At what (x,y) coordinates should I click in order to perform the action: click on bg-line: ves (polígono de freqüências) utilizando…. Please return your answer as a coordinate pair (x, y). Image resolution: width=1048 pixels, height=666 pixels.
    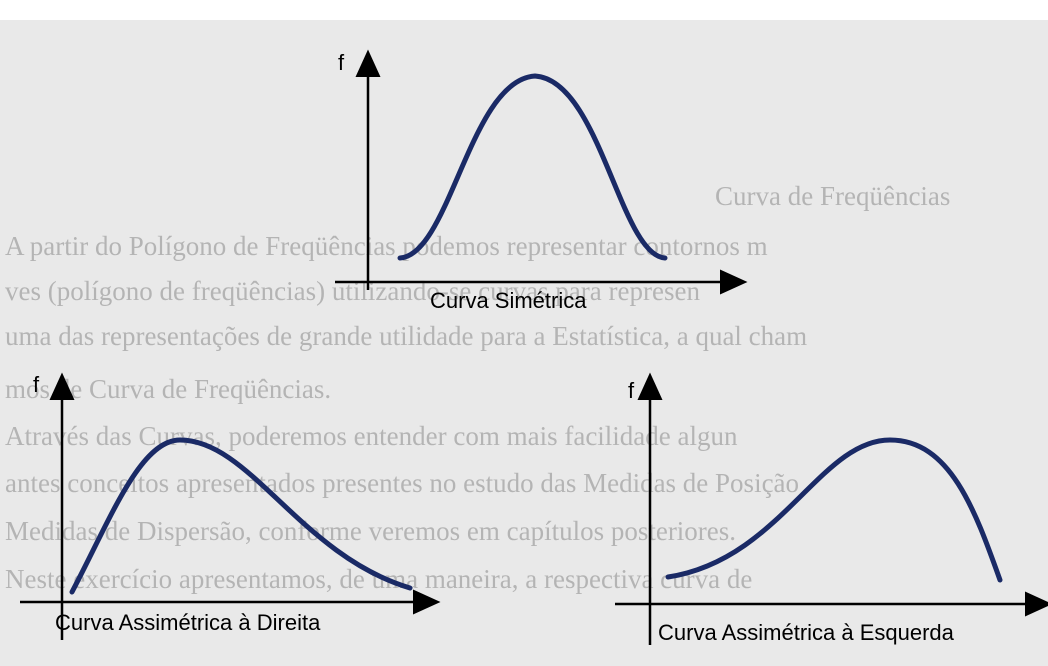
    Looking at the image, I should click on (352, 291).